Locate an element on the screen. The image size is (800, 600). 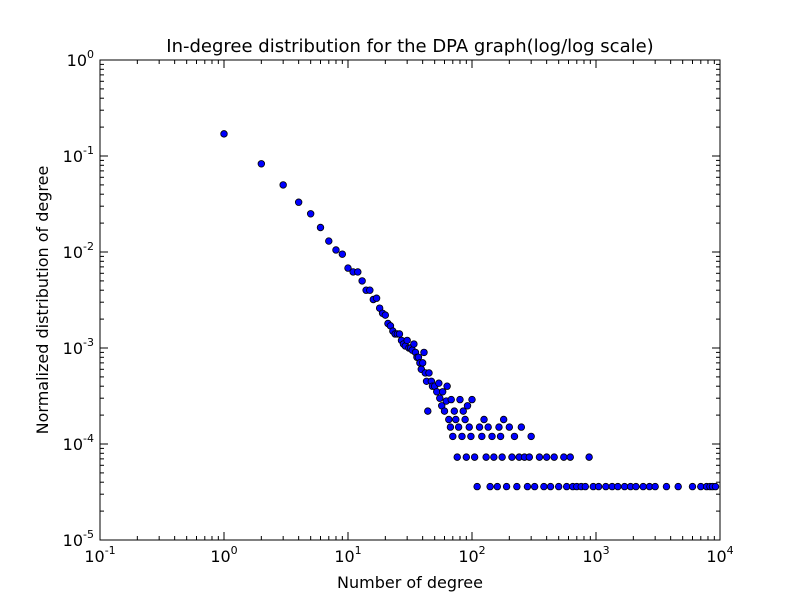
y-tick-label: 10⁻¹ is located at coordinates (78, 155).